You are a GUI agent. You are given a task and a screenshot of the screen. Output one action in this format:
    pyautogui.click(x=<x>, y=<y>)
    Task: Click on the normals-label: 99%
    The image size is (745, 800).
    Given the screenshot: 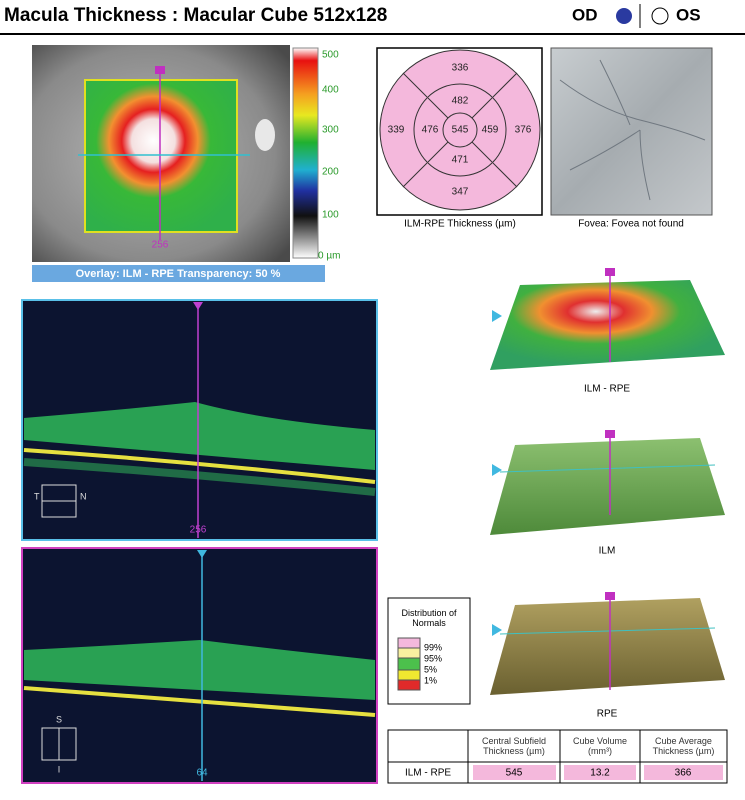 What is the action you would take?
    pyautogui.click(x=433, y=647)
    